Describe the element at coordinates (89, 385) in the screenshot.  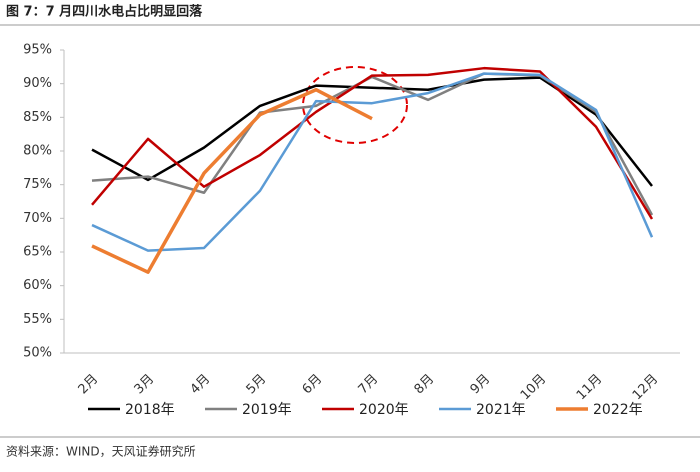
I see `x-tick-label: 2月` at that location.